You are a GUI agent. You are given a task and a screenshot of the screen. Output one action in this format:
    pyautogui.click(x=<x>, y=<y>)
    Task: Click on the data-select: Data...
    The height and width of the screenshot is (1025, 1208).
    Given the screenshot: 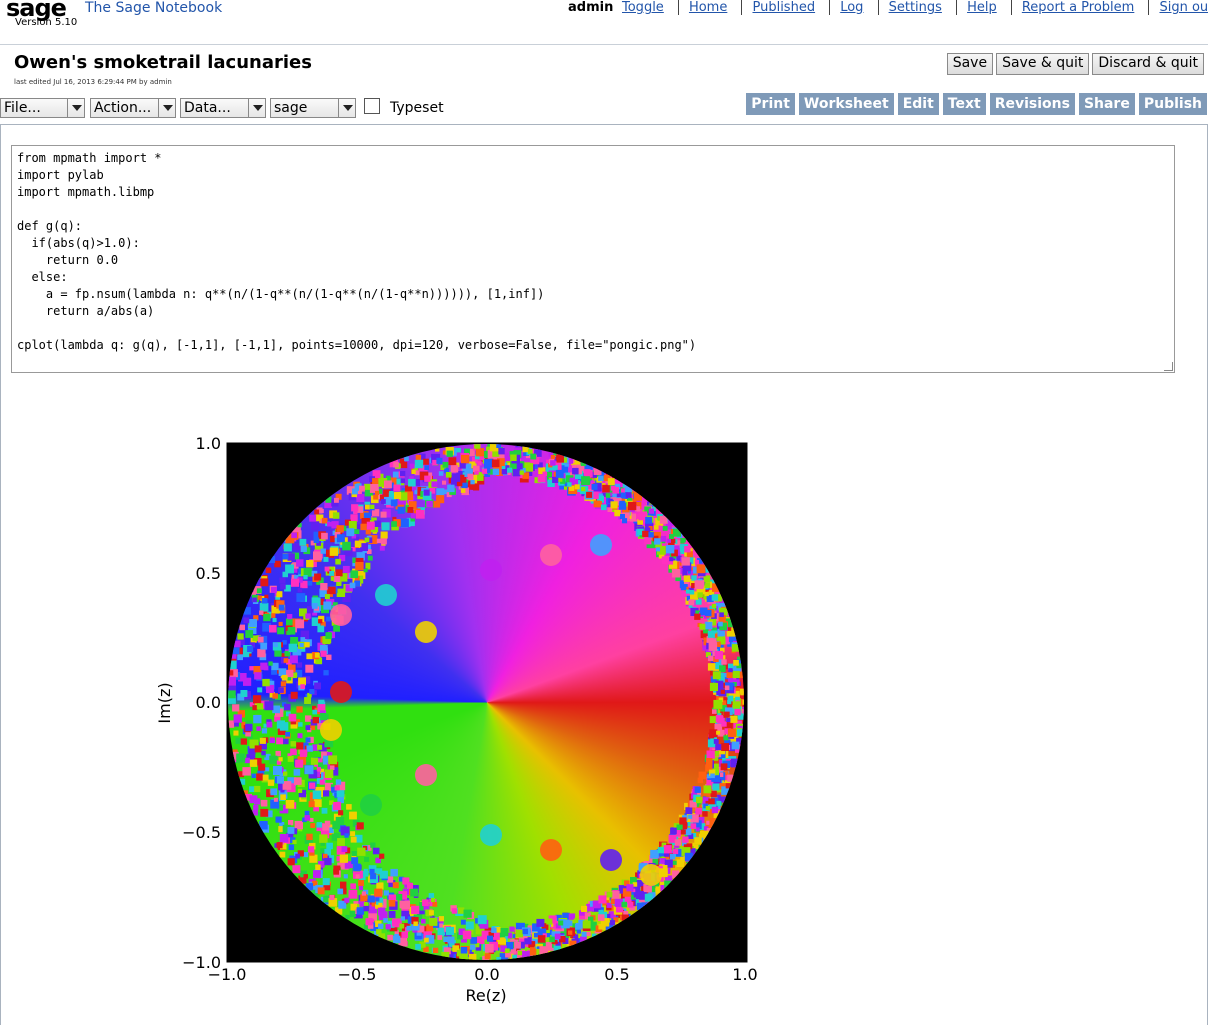 What is the action you would take?
    pyautogui.click(x=223, y=108)
    